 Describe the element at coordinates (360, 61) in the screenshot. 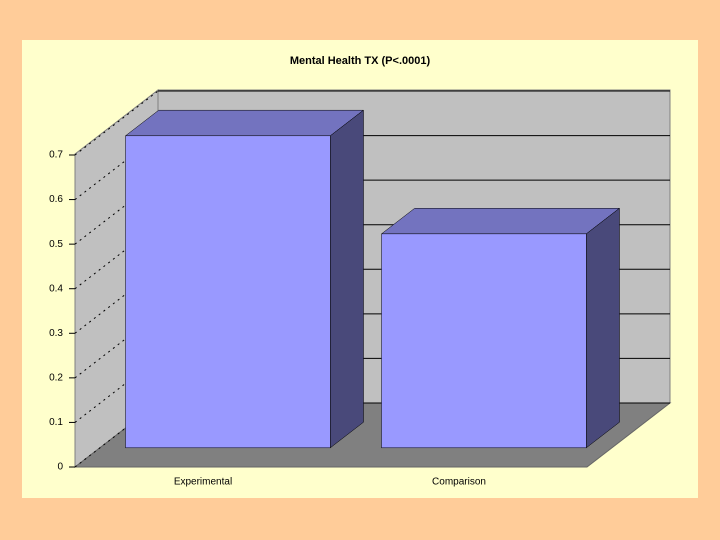

I see `chart-title: Mental Health TX (P<.0001)` at that location.